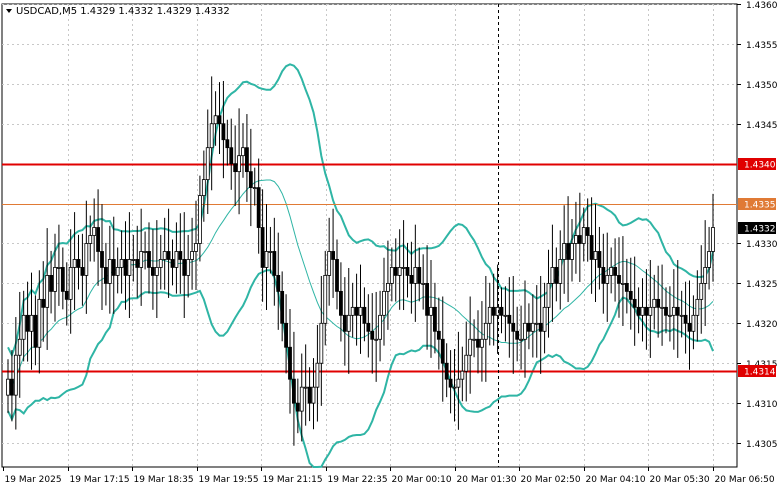  I want to click on price-tag-label: 1.4340, so click(760, 166).